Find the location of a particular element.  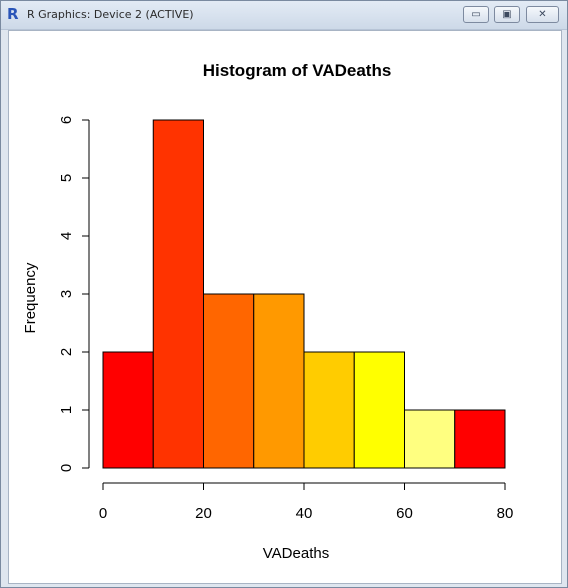

maximize-button: ▣ is located at coordinates (507, 14).